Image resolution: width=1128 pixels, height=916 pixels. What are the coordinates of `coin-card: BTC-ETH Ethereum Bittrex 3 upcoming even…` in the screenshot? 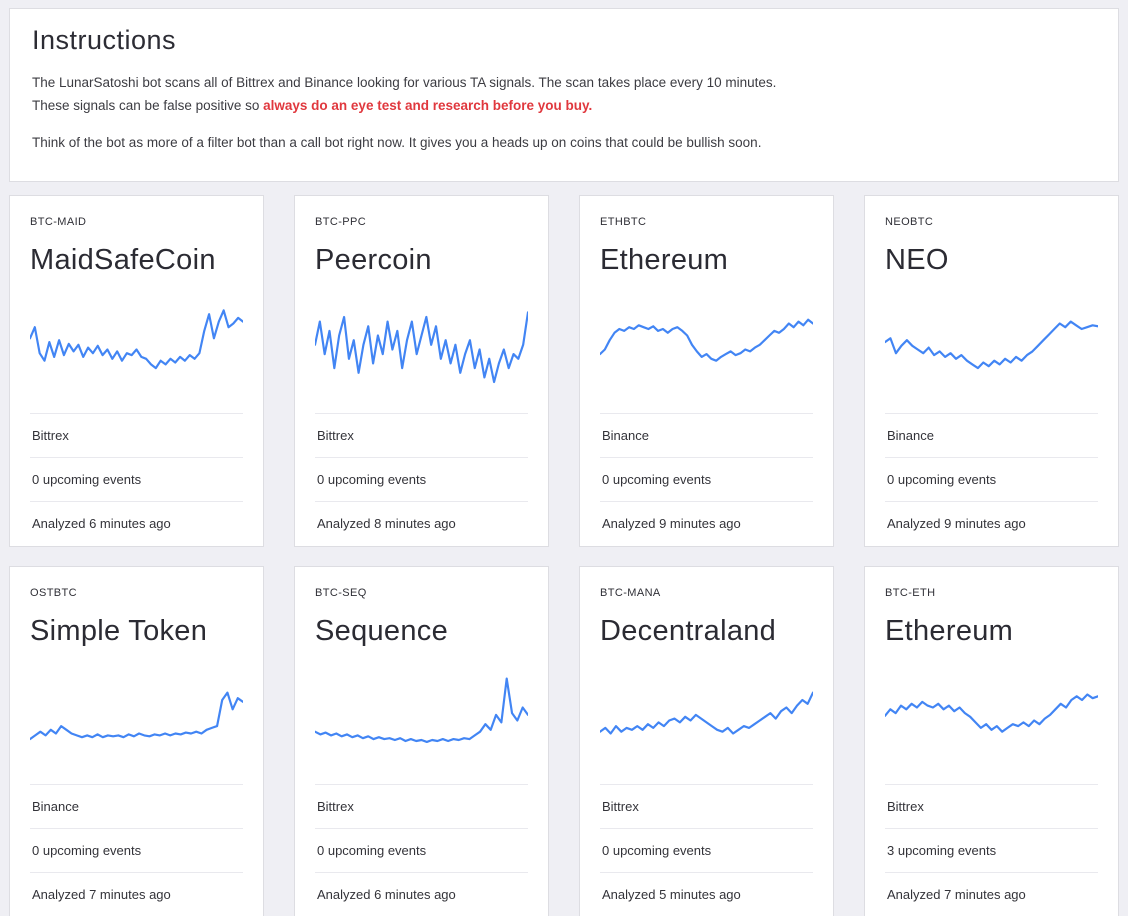 It's located at (991, 740).